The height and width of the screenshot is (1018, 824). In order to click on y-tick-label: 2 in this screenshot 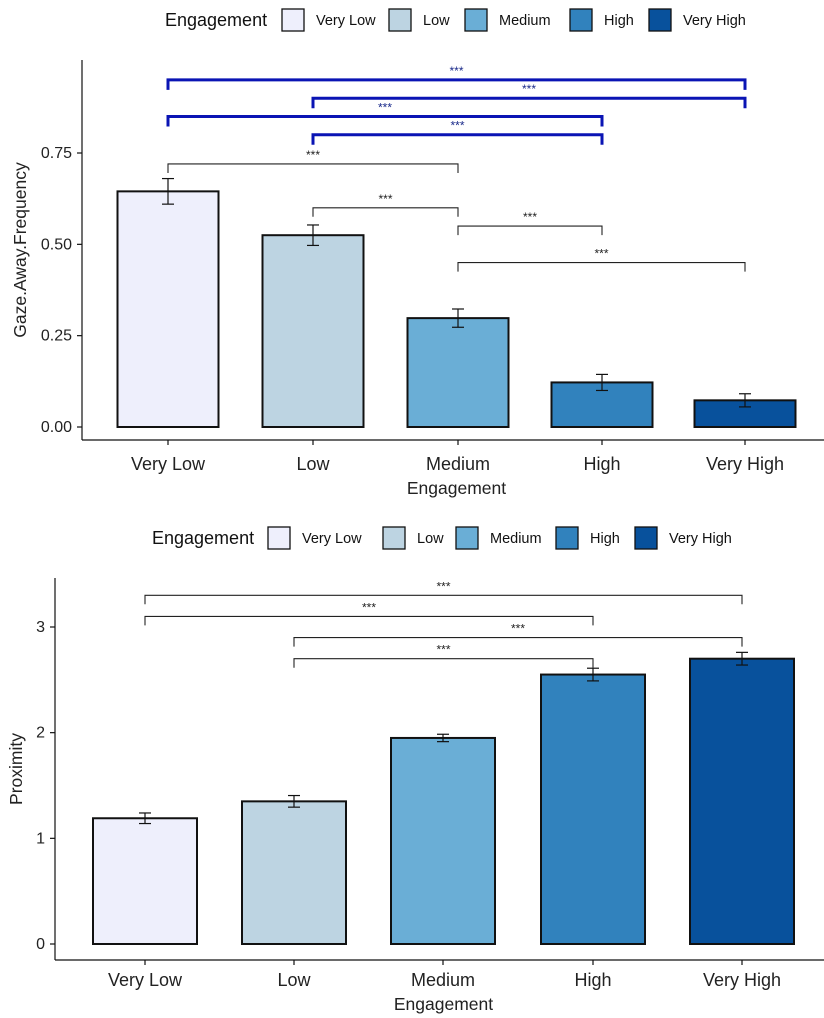, I will do `click(40, 733)`.